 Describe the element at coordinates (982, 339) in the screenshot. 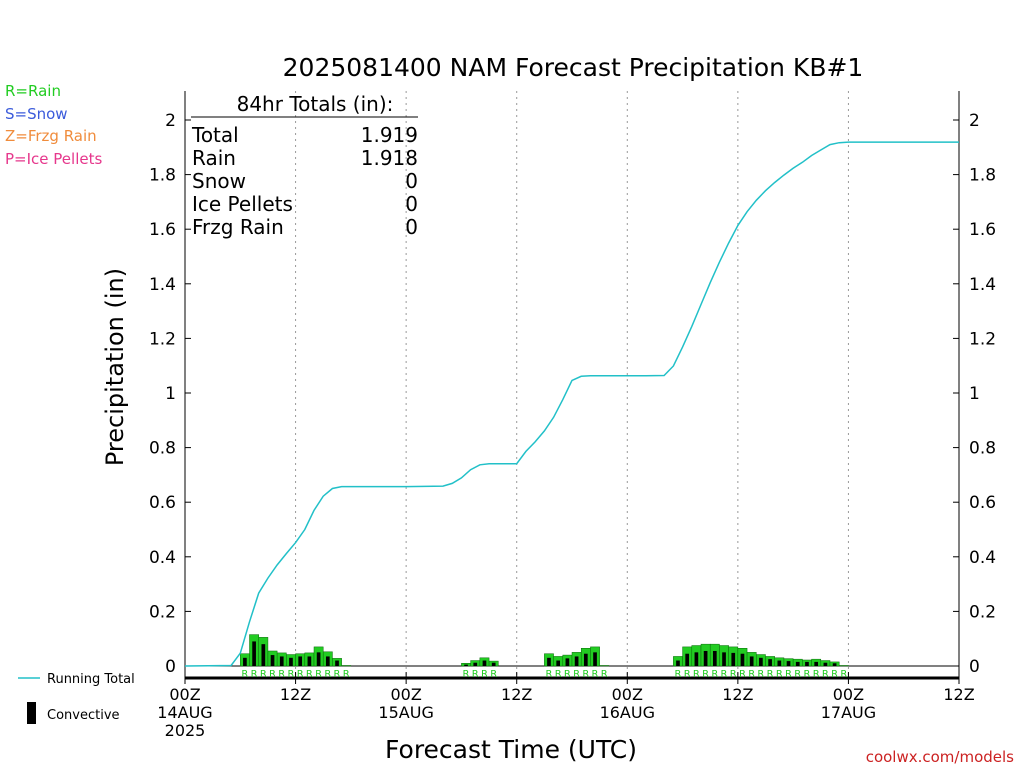

I see `y-tick-label-right: 1.2` at that location.